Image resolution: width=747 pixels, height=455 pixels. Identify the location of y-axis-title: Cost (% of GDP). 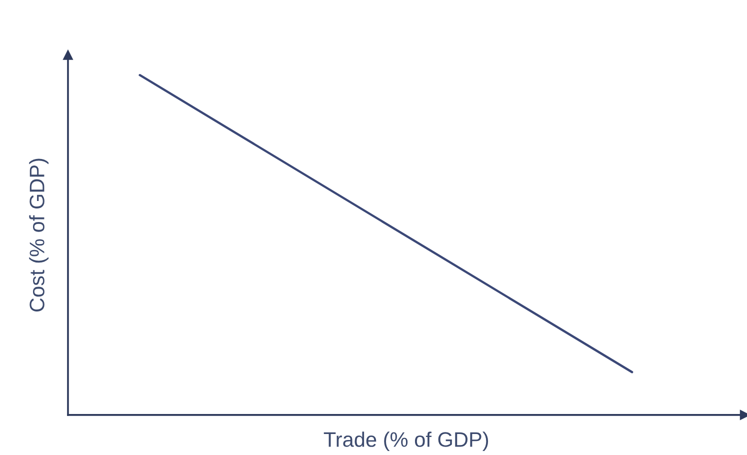
(39, 235).